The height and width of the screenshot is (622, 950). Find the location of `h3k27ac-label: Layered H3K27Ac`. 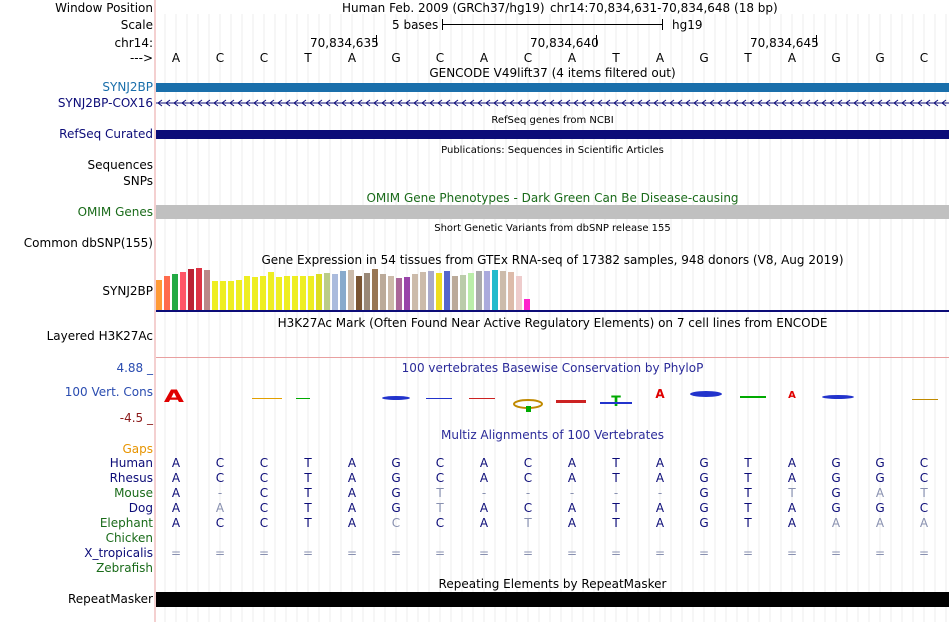

h3k27ac-label: Layered H3K27Ac is located at coordinates (99, 336).